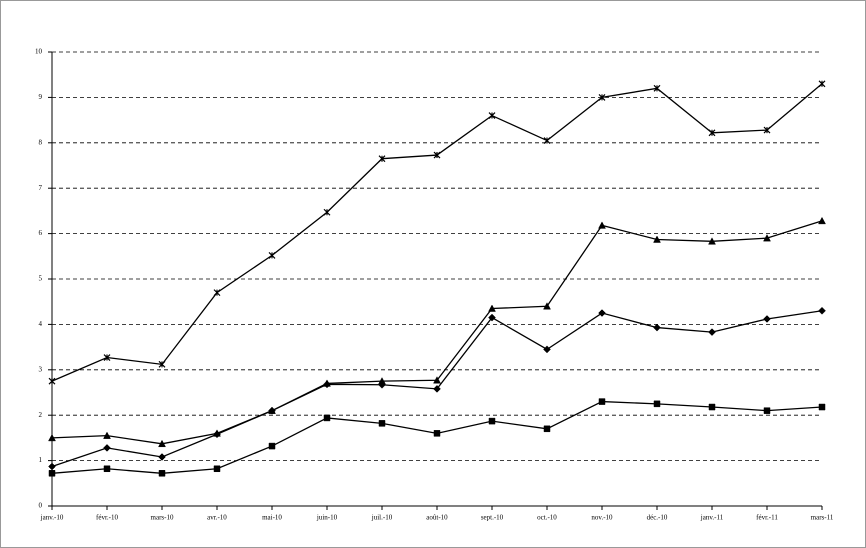 The height and width of the screenshot is (548, 866). I want to click on y-tick-label: 7, so click(41, 188).